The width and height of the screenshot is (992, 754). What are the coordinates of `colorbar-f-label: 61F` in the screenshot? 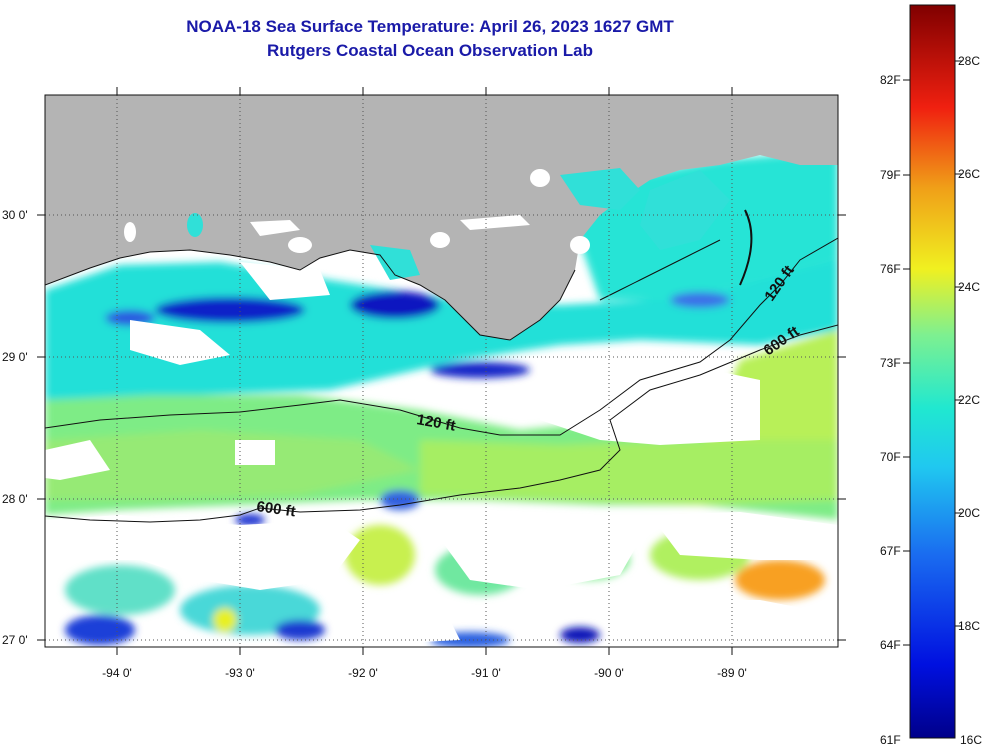 It's located at (890, 740).